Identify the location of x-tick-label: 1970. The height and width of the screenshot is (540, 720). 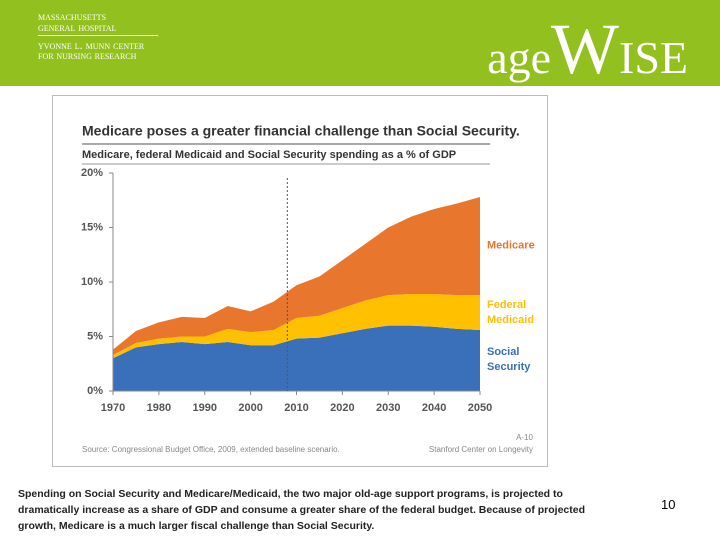
(113, 408).